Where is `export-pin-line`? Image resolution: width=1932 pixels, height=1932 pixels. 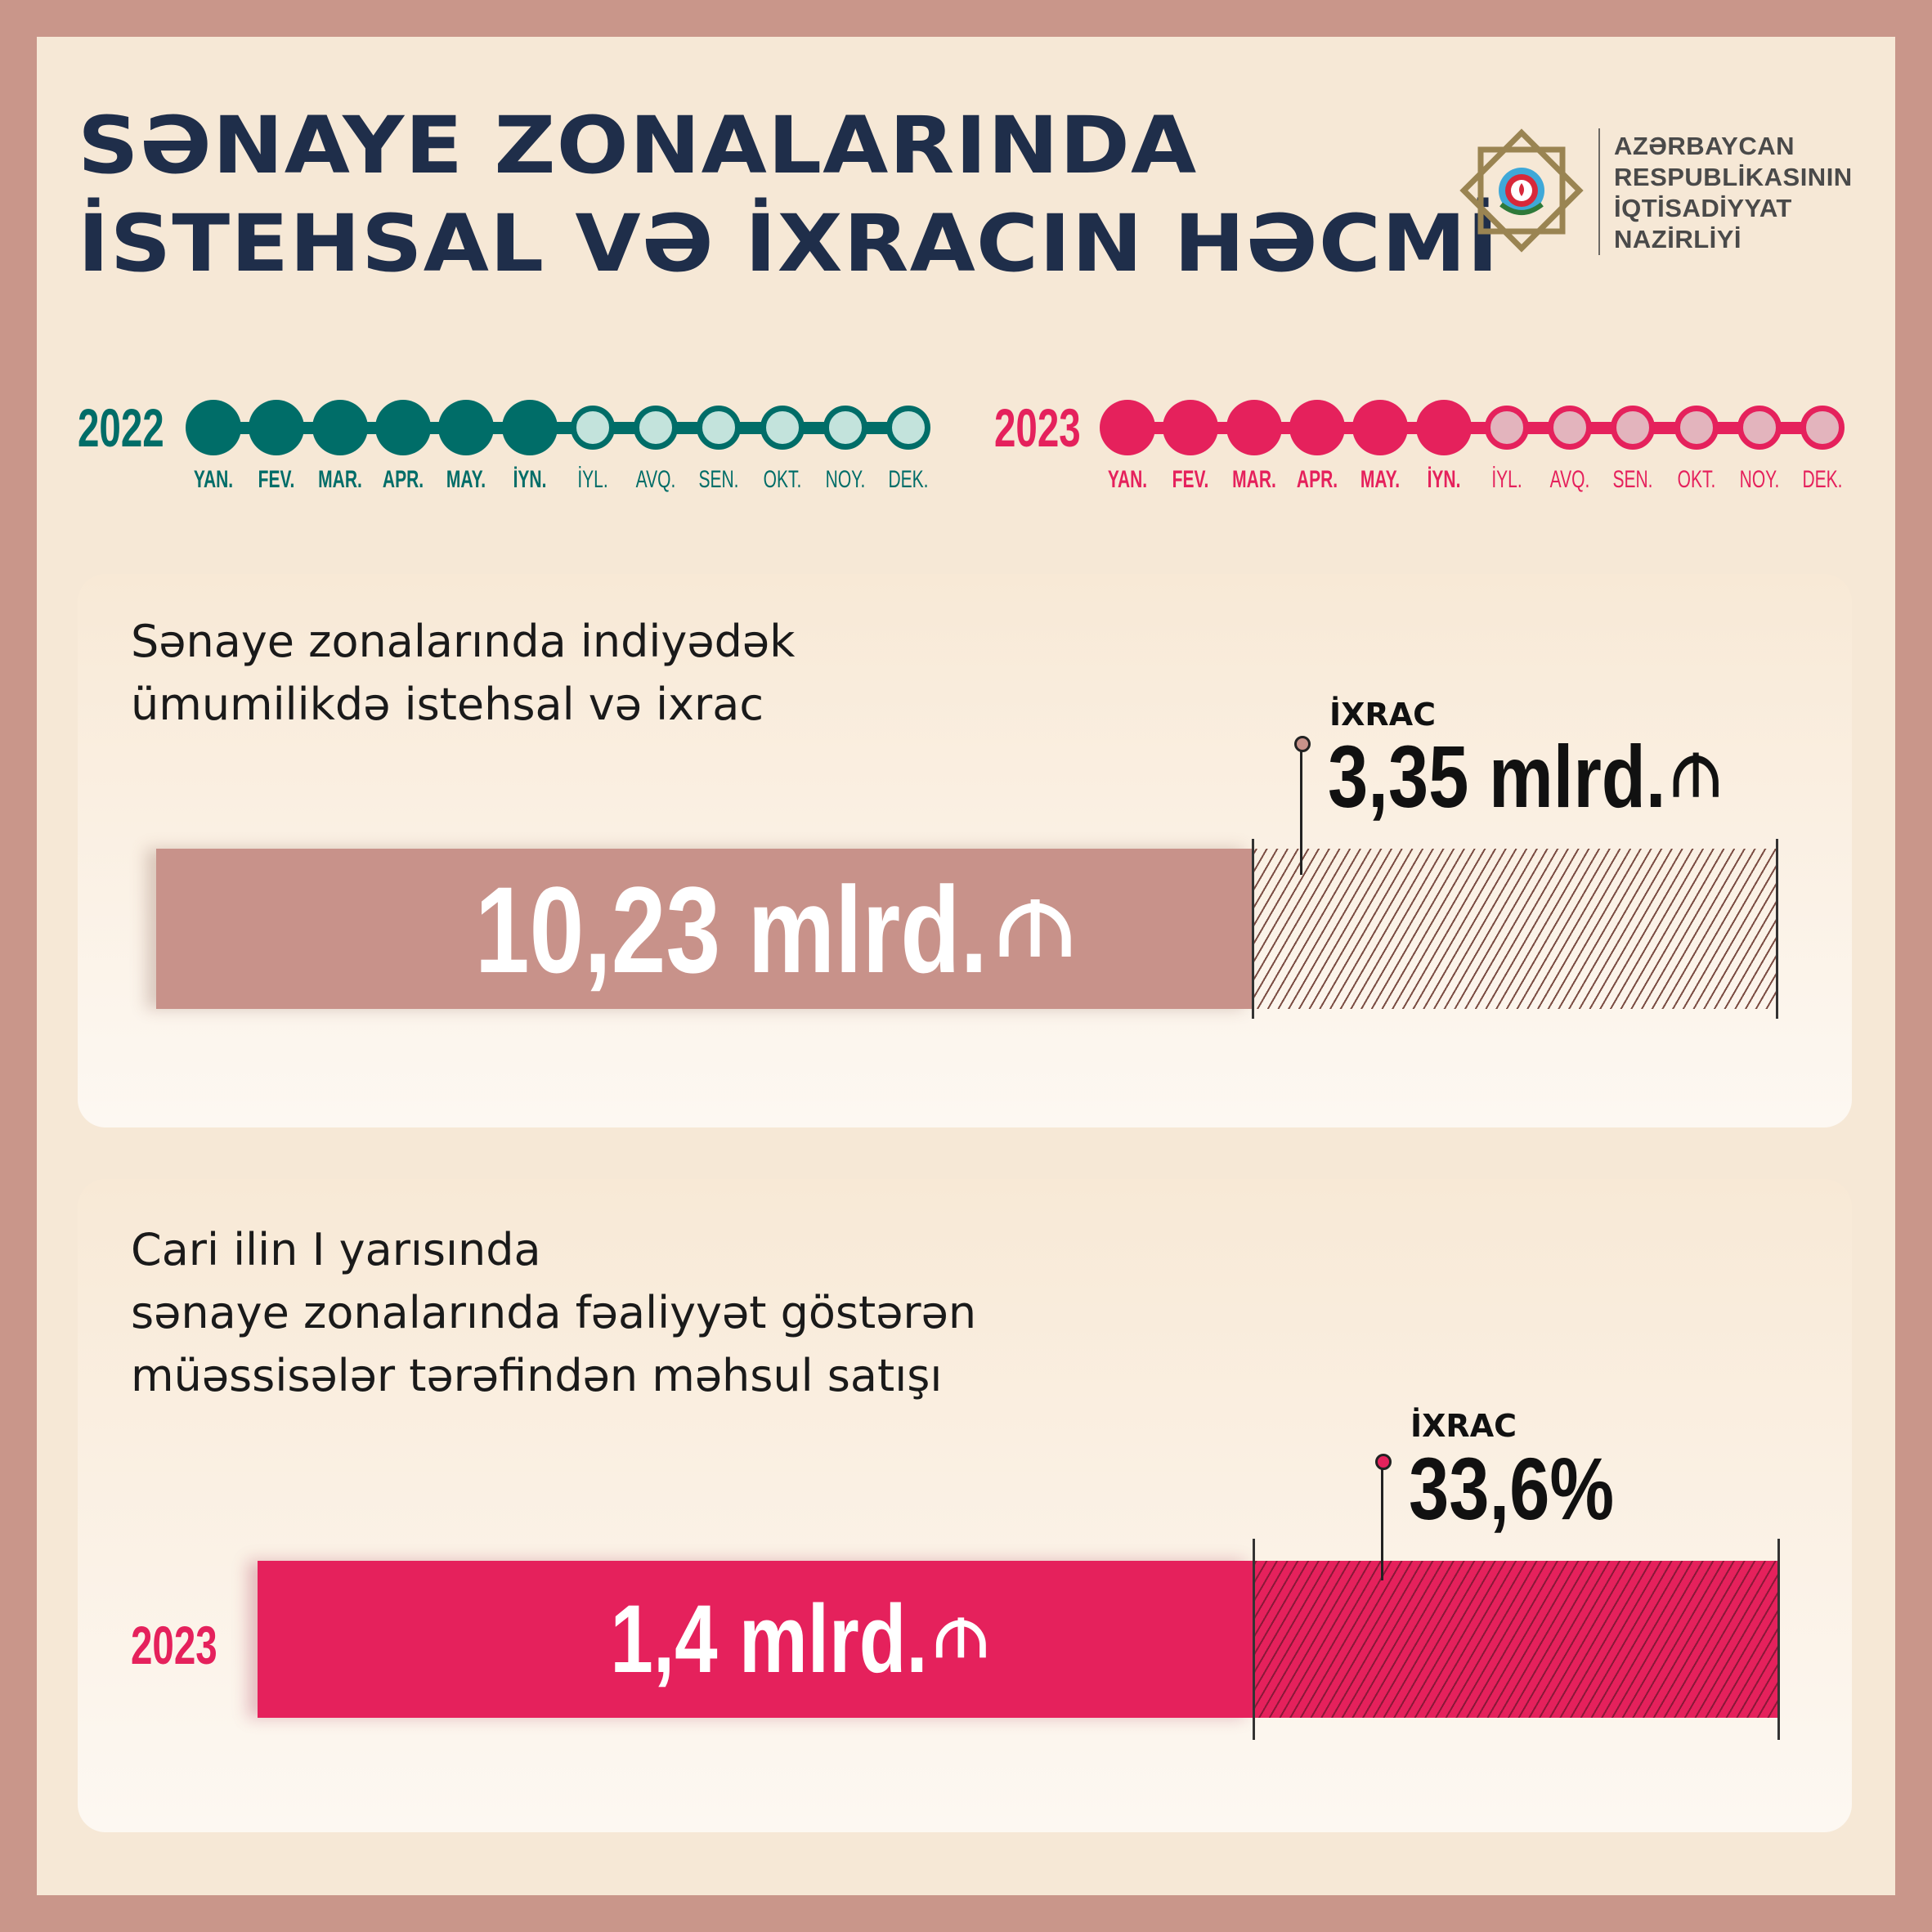 export-pin-line is located at coordinates (1301, 810).